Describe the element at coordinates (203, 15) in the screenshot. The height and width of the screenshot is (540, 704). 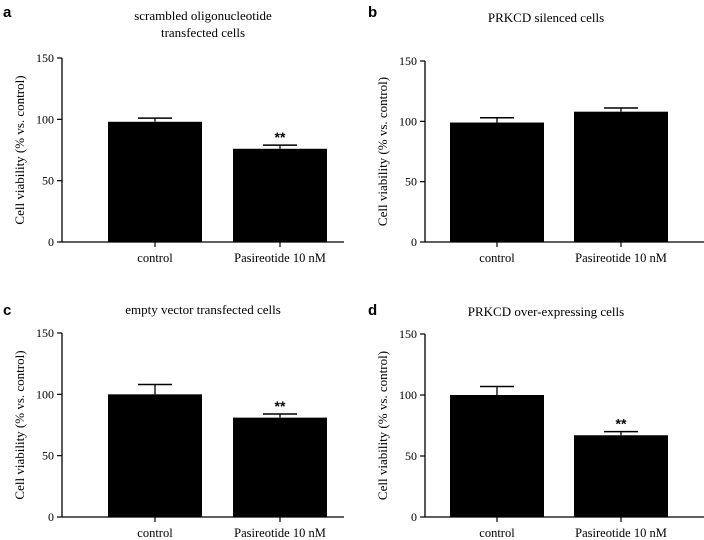
I see `panel-title: scrambled oligonucleotide` at that location.